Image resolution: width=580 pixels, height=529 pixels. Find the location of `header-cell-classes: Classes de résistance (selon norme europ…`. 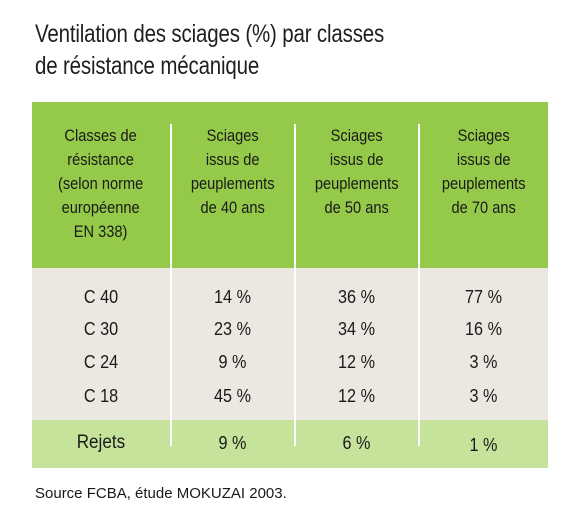

header-cell-classes: Classes de résistance (selon norme europ… is located at coordinates (101, 184).